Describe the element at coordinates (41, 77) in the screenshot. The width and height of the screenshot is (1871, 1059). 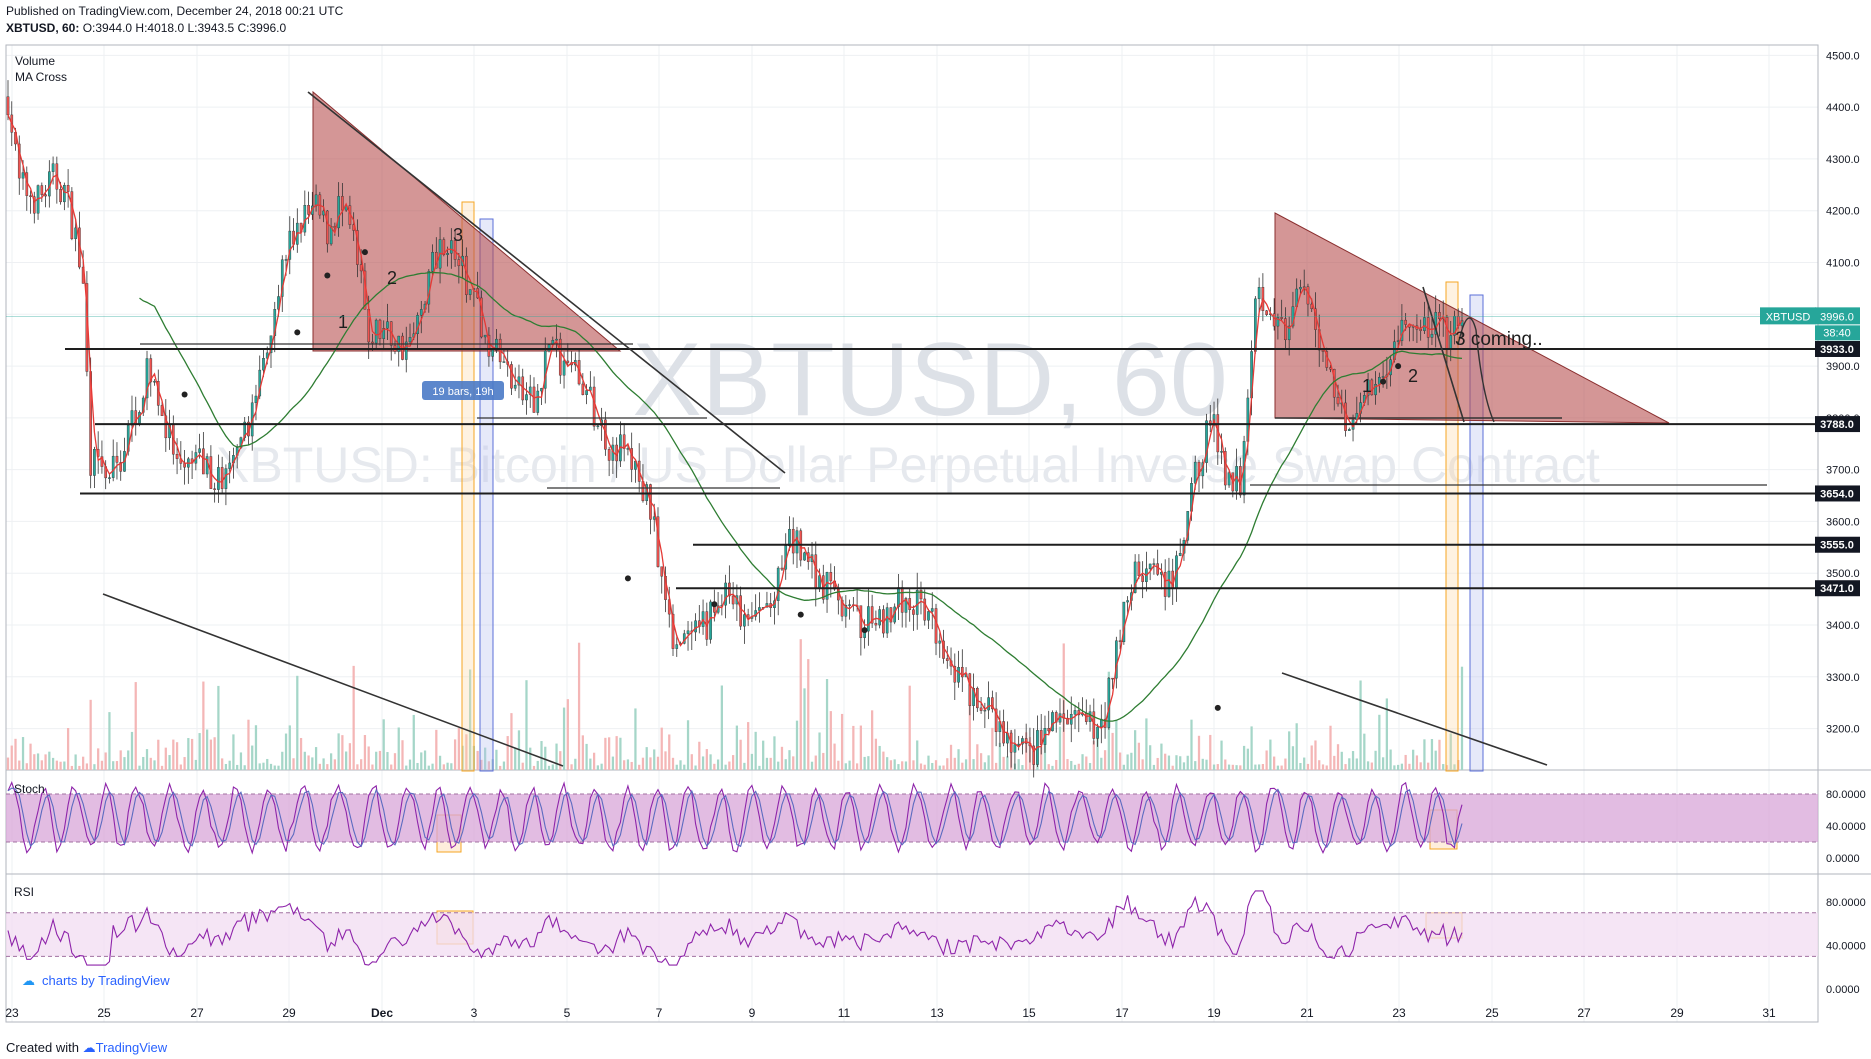
I see `indicator-ma-label: MA Cross` at that location.